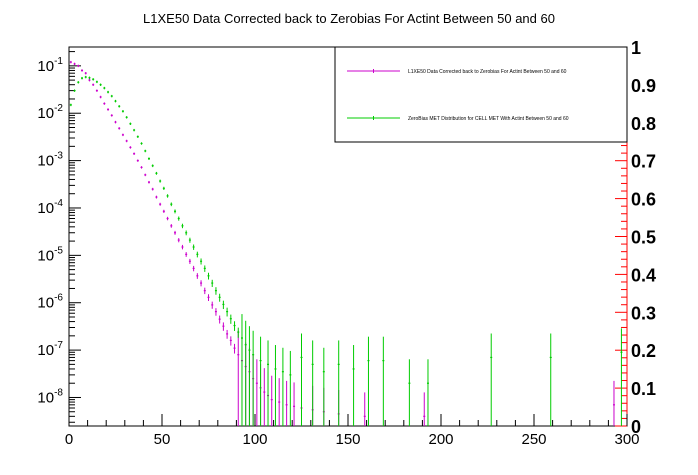 This screenshot has width=698, height=475. I want to click on right-tick-label: 0.9, so click(643, 86).